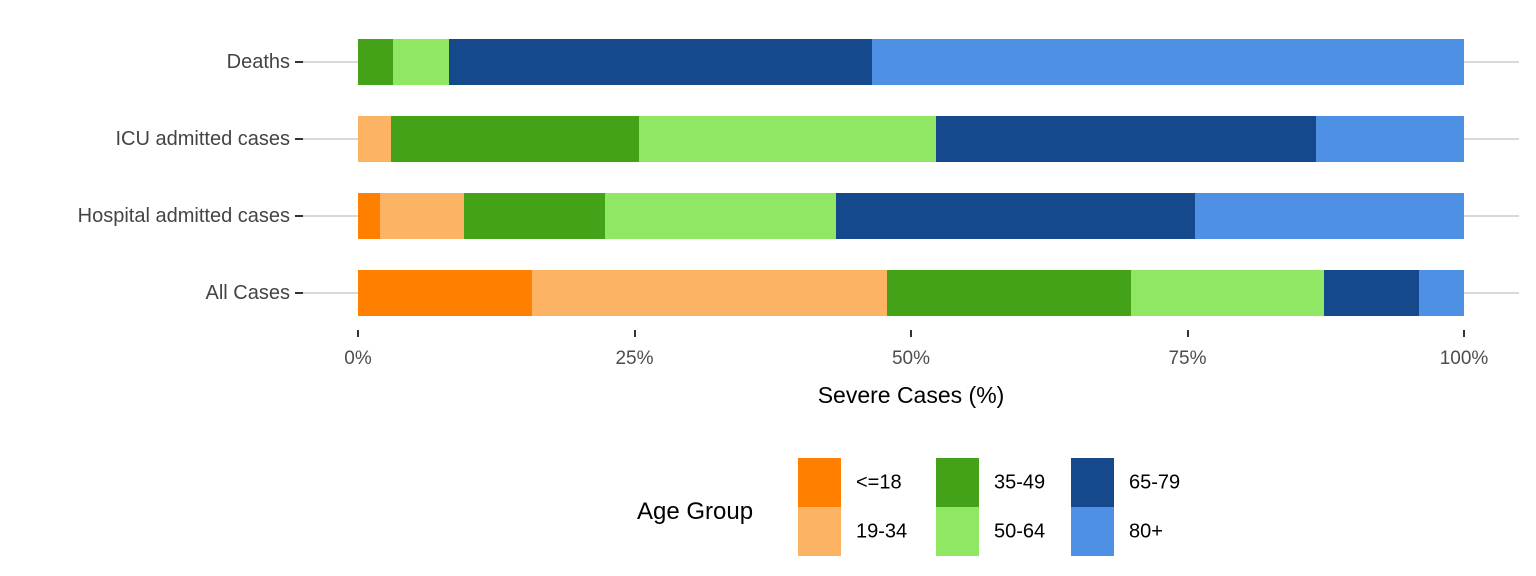  I want to click on legend-label: 65-79, so click(1155, 482).